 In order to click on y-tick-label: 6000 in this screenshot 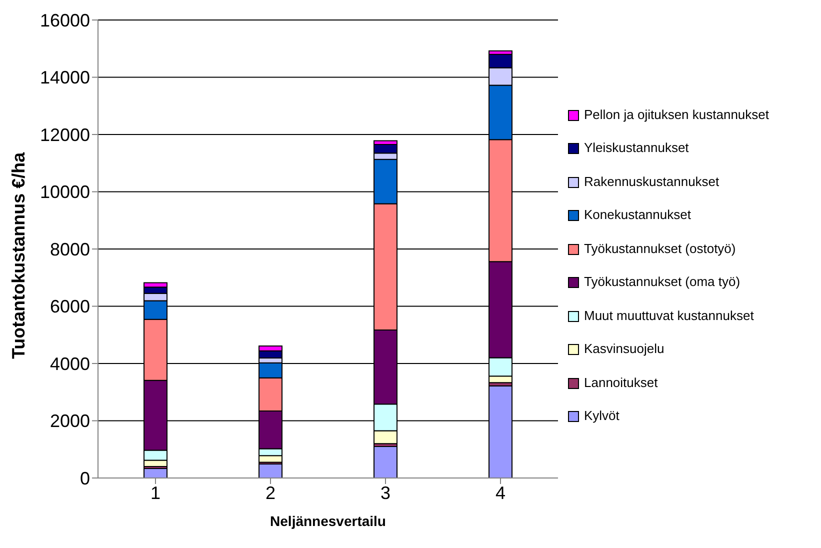, I will do `click(70, 306)`.